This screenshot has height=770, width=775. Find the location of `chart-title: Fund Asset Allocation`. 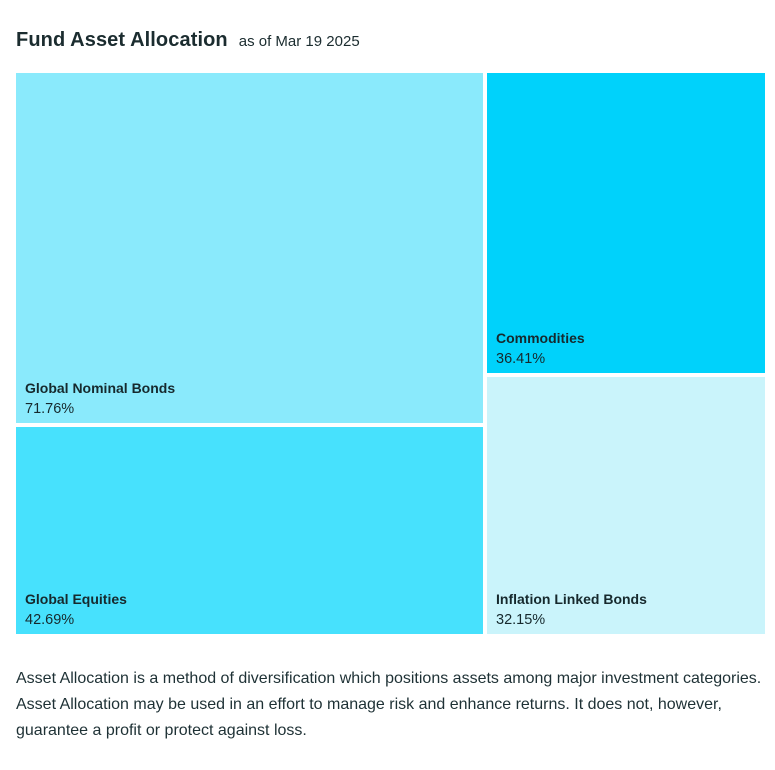

chart-title: Fund Asset Allocation is located at coordinates (122, 40).